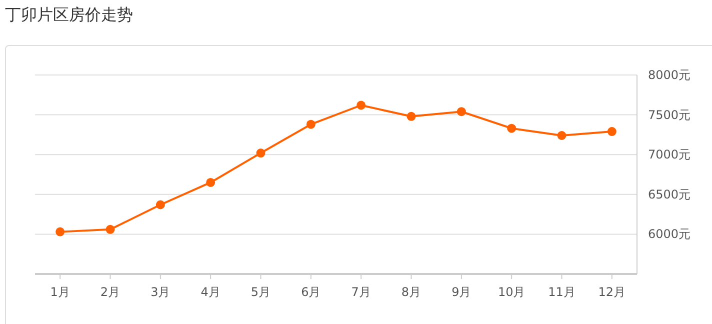  I want to click on x-tick-label: 5月, so click(260, 292).